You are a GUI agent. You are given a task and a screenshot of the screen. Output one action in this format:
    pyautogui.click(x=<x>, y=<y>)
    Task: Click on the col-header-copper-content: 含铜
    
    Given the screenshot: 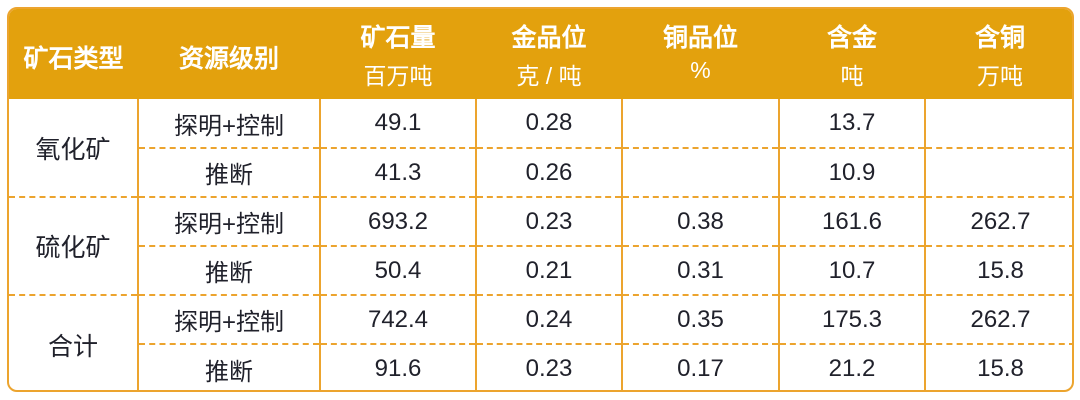 What is the action you would take?
    pyautogui.click(x=999, y=38)
    